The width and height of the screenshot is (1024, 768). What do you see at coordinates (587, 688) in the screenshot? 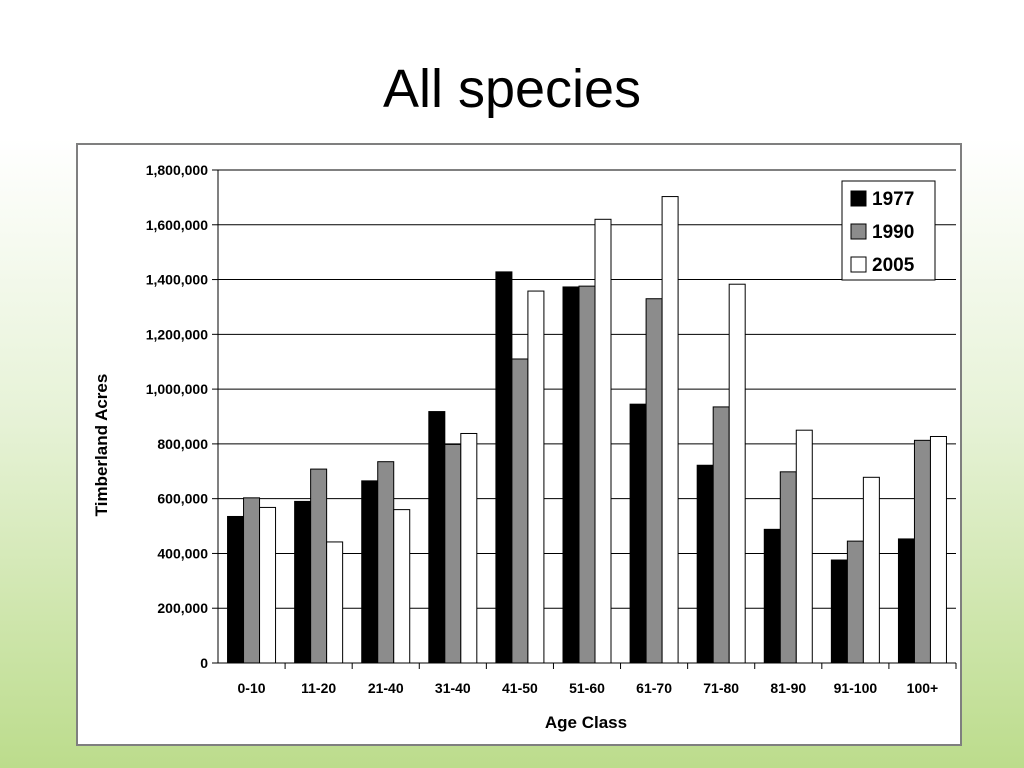
I see `x-tick-label: 51-60` at bounding box center [587, 688].